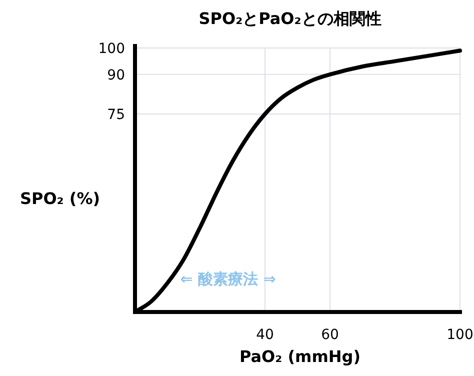  Describe the element at coordinates (116, 115) in the screenshot. I see `y-tick-label: 75` at that location.